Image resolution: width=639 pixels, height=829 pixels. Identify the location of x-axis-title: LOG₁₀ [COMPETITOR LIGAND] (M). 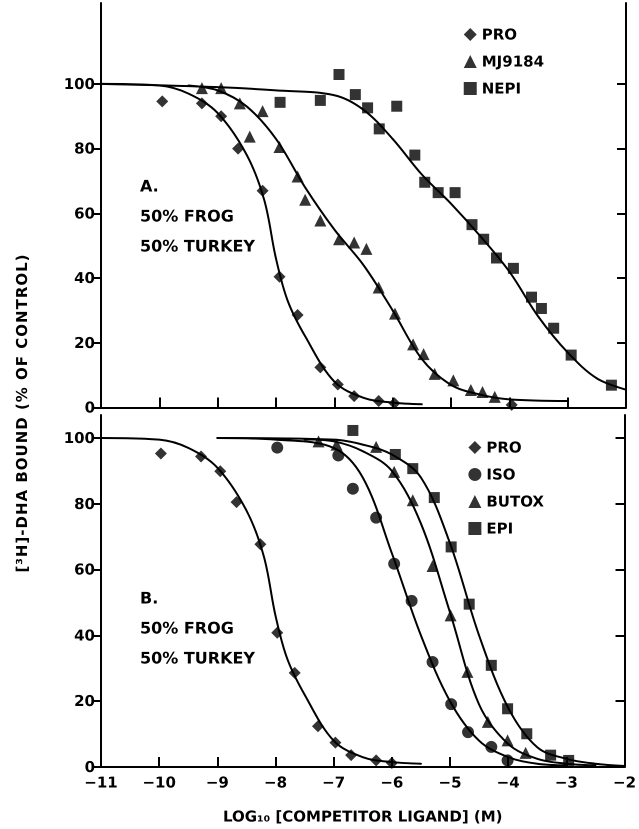
(362, 817).